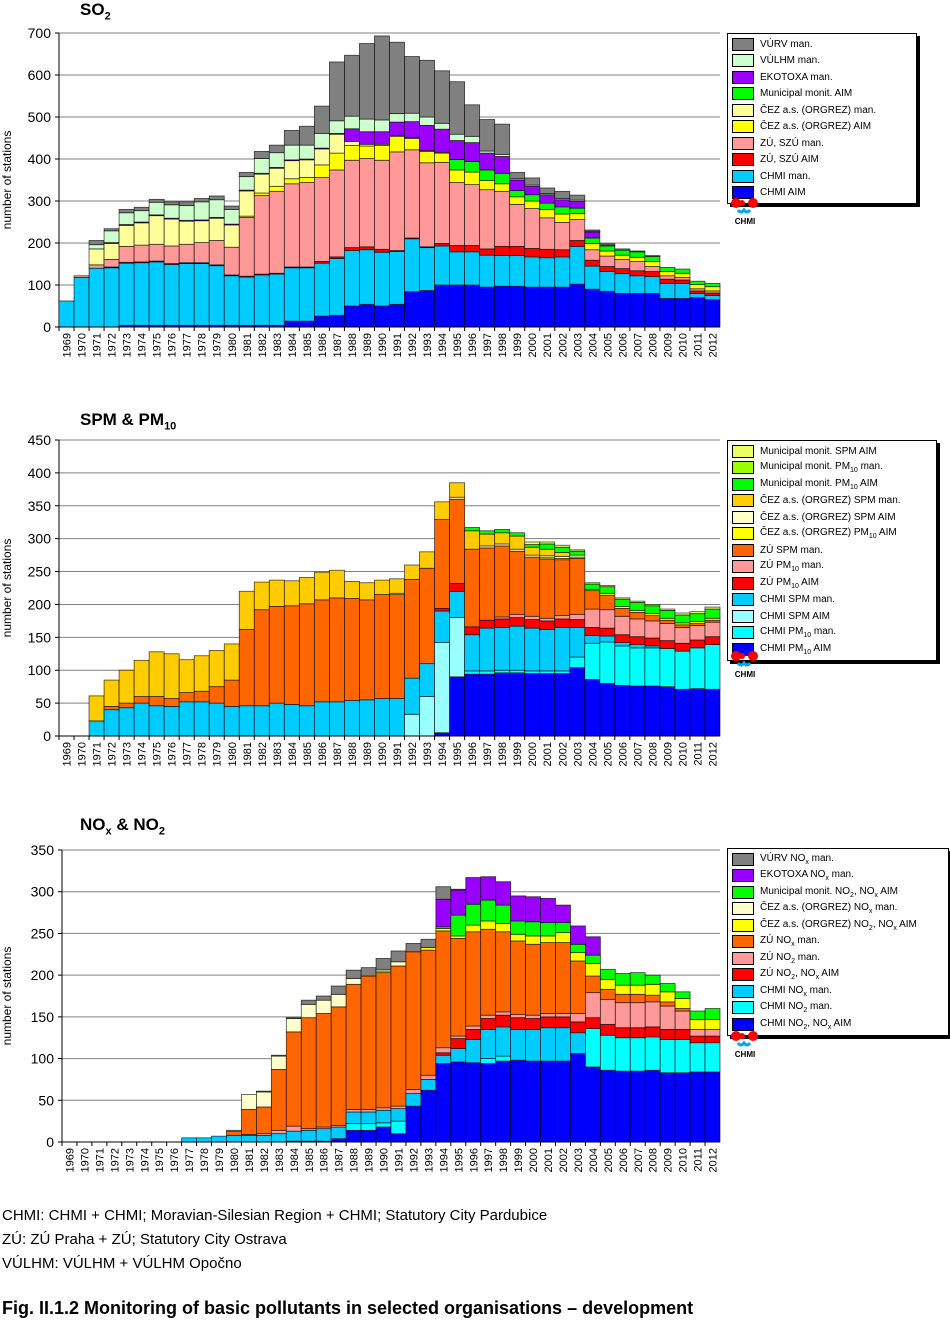 This screenshot has width=950, height=1320. I want to click on legend-label: CHMI man., so click(785, 176).